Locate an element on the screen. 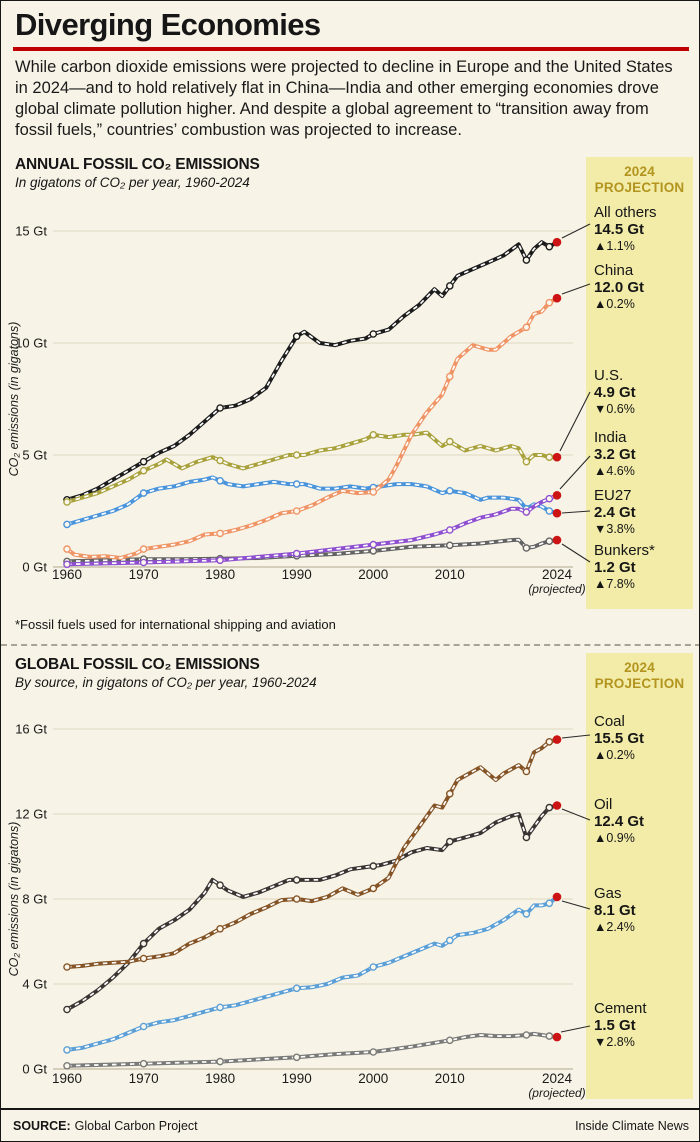 The height and width of the screenshot is (1142, 700). svg-text: 8 Gt is located at coordinates (34, 899).